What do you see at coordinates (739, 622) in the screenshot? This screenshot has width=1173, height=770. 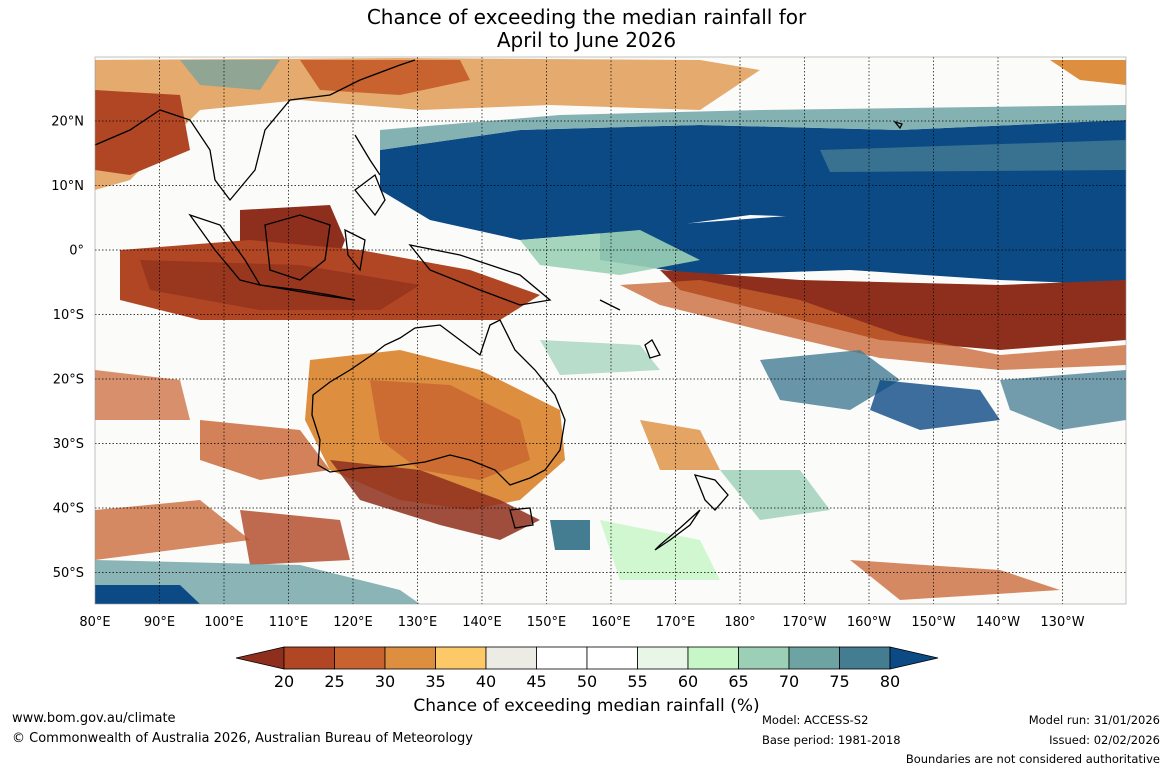 I see `longitude-label: 180°` at bounding box center [739, 622].